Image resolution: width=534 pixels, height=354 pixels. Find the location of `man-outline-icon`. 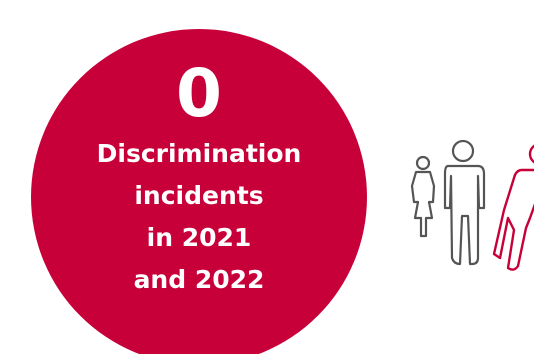

man-outline-icon is located at coordinates (464, 202).